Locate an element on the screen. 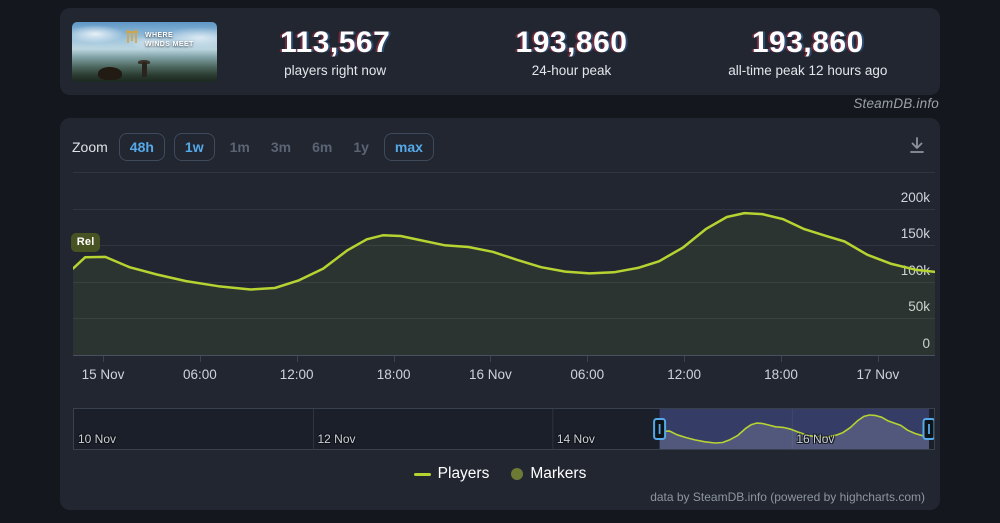 Image resolution: width=1000 pixels, height=523 pixels. x-axis-label-17Nov: 17 Nov is located at coordinates (878, 374).